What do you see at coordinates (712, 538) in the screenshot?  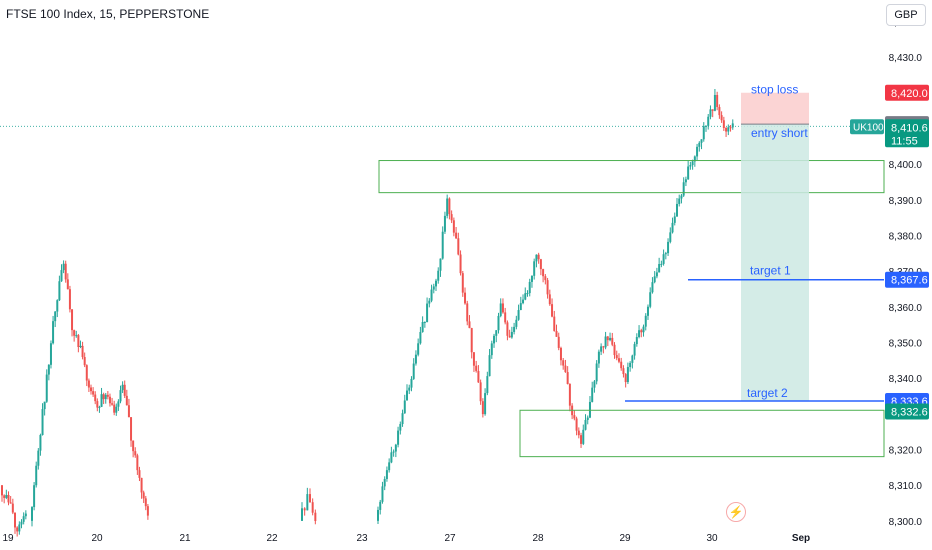 I see `x-tick-label: 30` at bounding box center [712, 538].